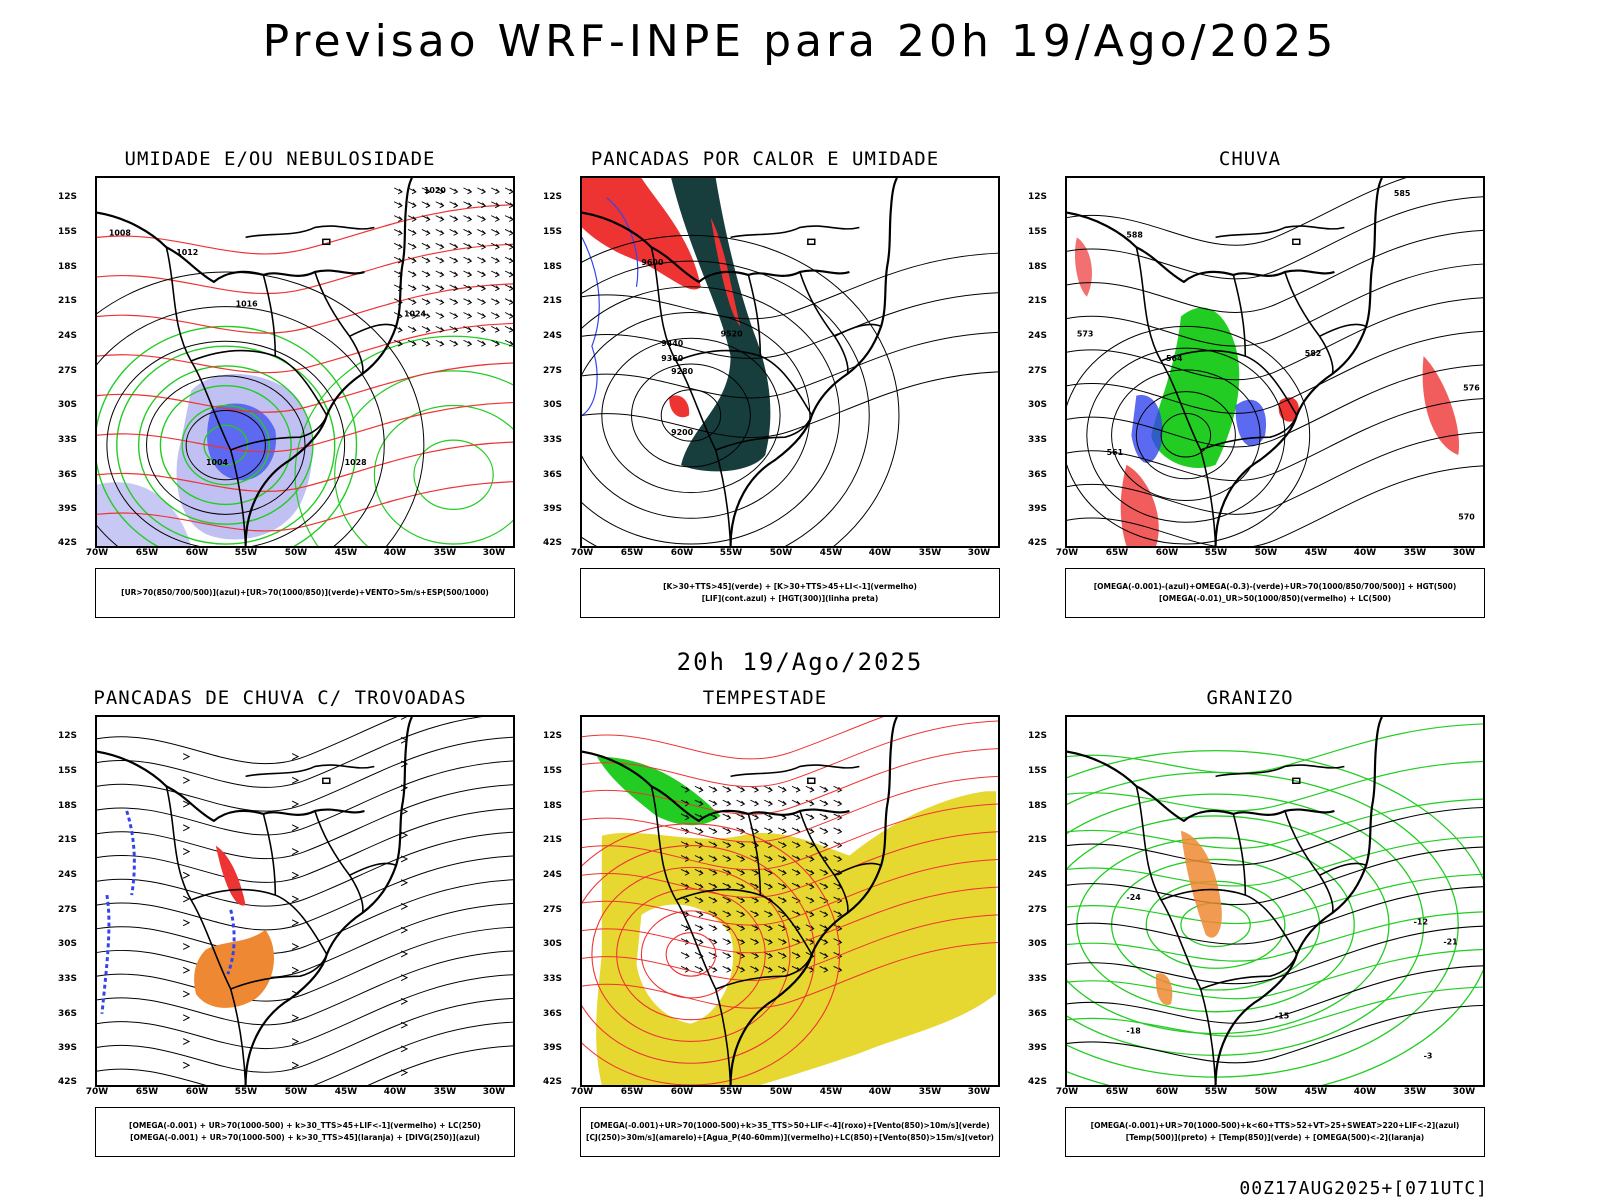 This screenshot has width=1600, height=1200. I want to click on thickness-lines-line, so click(305, 506).